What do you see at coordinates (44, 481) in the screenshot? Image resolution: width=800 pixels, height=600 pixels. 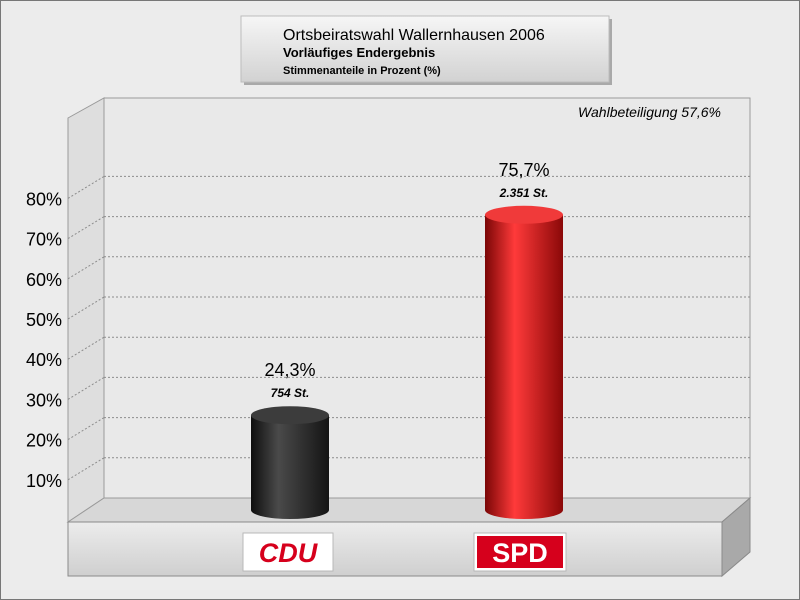 I see `y-tick-label: 10%` at bounding box center [44, 481].